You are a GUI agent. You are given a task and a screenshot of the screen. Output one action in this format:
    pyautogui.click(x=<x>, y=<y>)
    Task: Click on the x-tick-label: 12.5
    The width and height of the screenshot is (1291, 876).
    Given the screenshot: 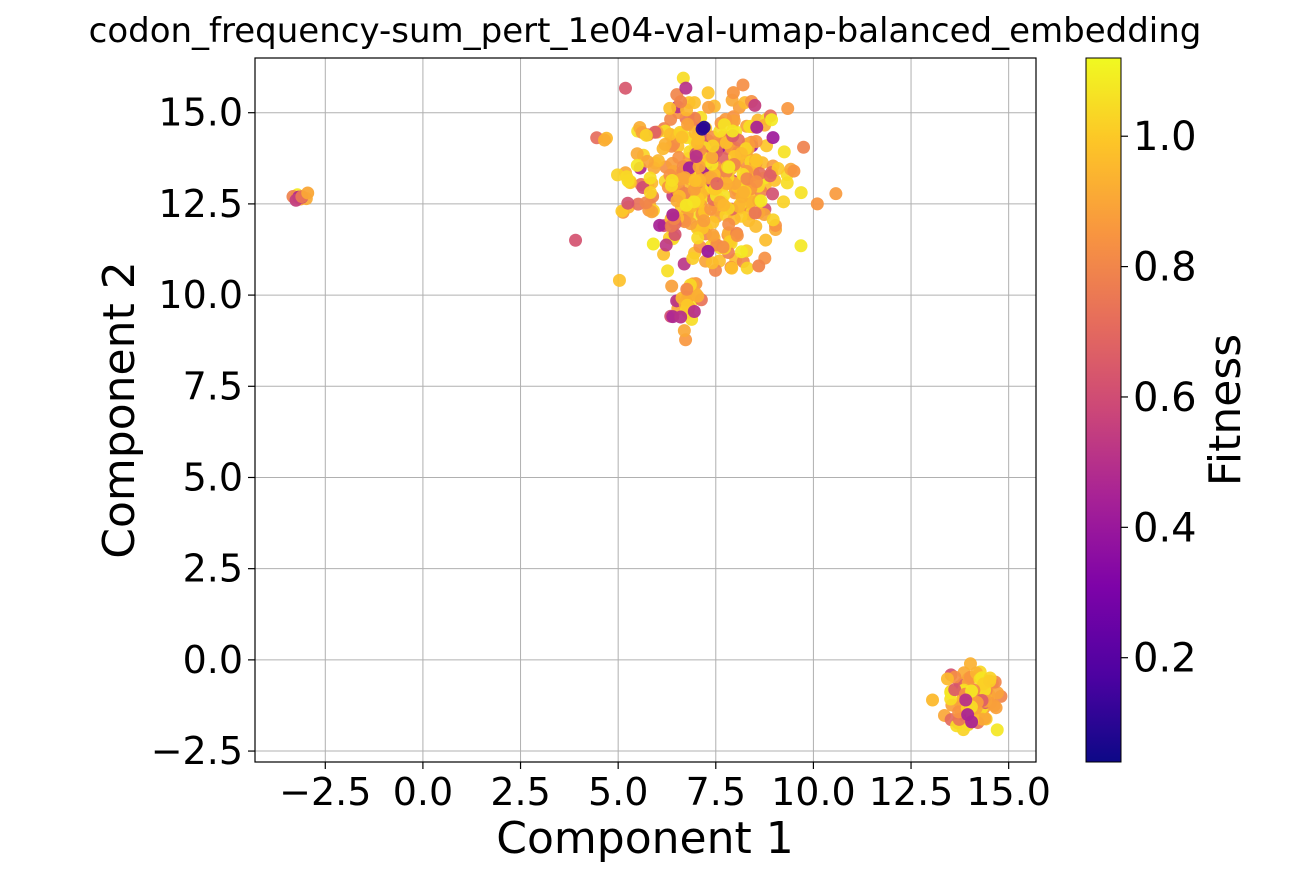 What is the action you would take?
    pyautogui.click(x=911, y=792)
    